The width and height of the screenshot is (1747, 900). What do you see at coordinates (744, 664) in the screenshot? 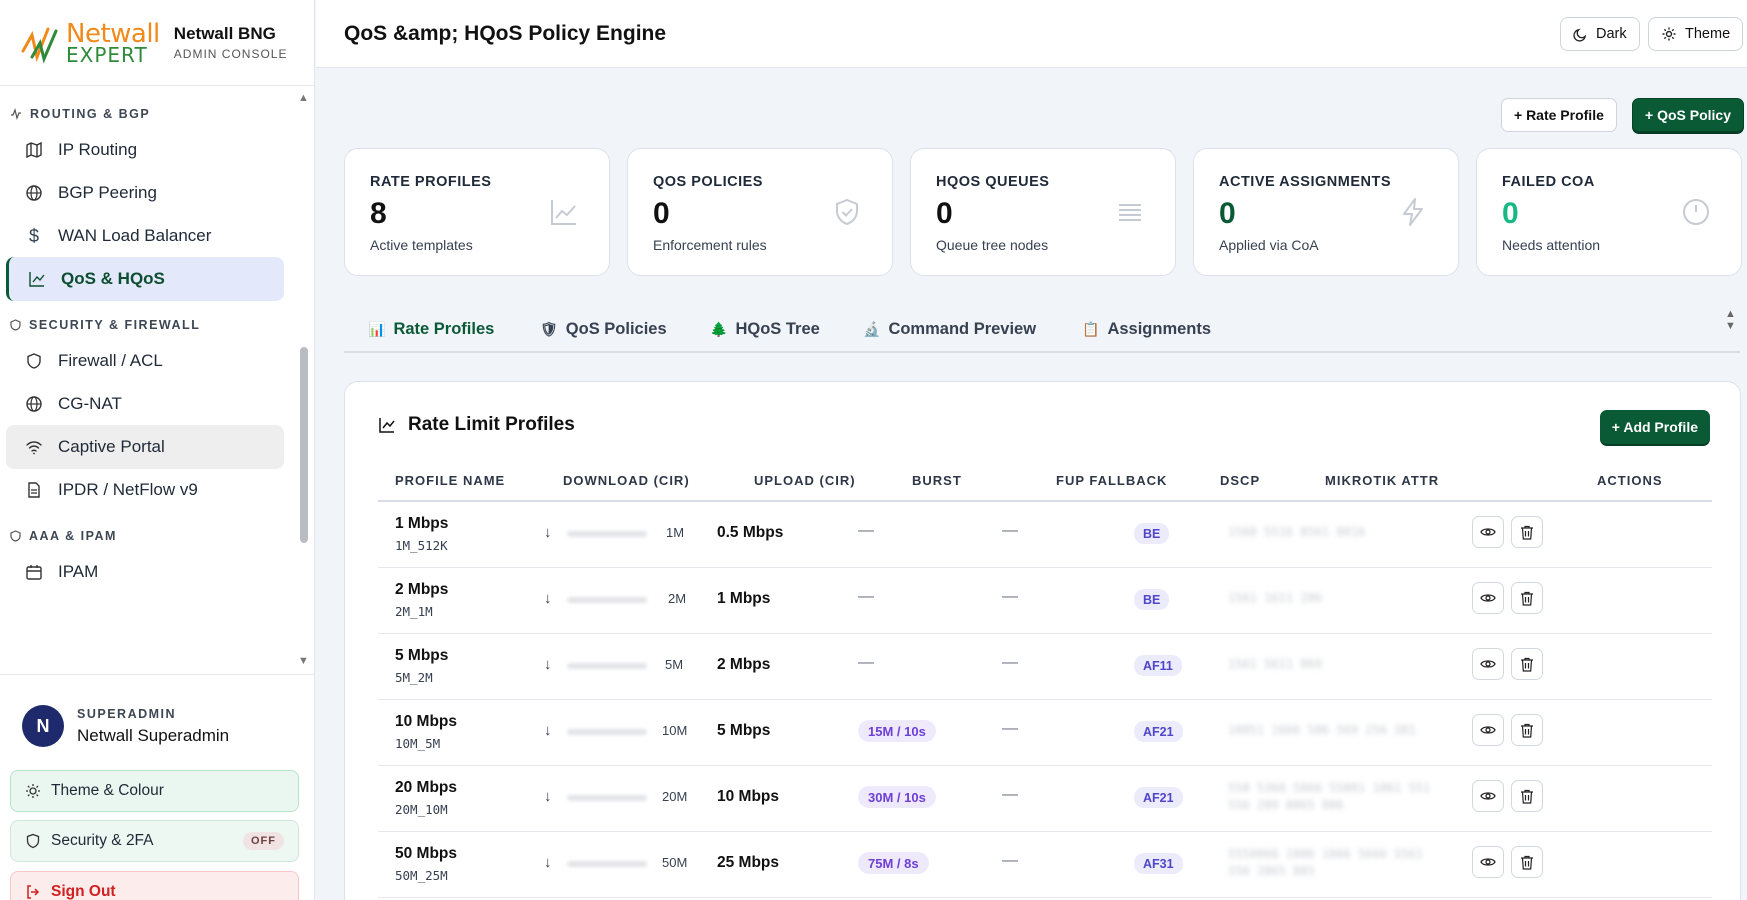
I see `upload-value: 2 Mbps` at bounding box center [744, 664].